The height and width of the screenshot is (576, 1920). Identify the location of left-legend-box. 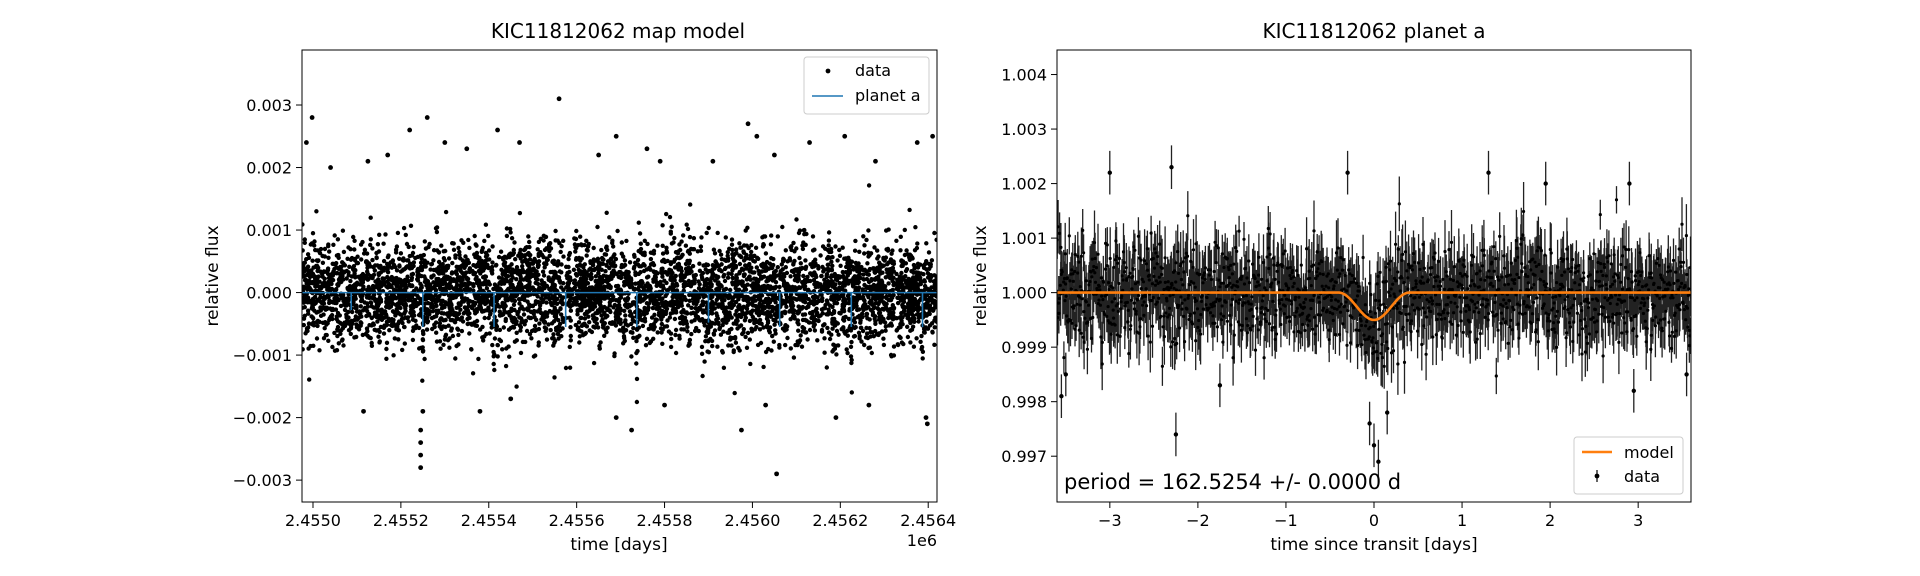
(866, 85).